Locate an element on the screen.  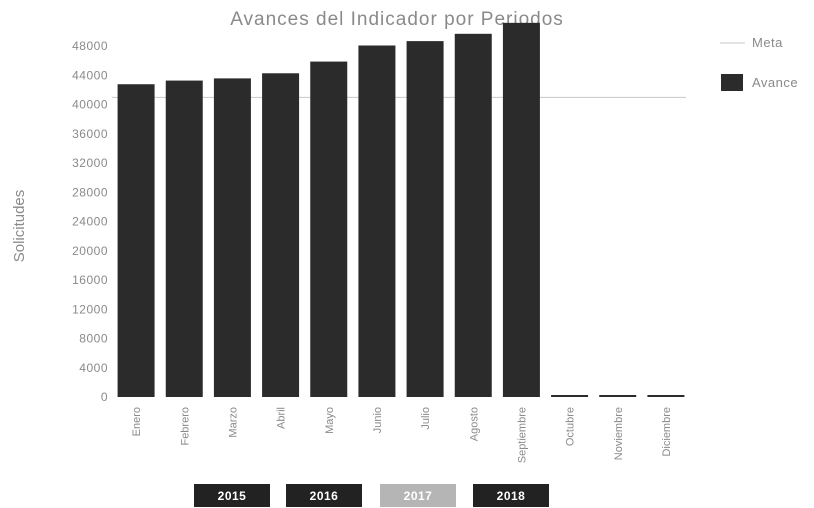
y-tick-label: 16000 is located at coordinates (90, 280).